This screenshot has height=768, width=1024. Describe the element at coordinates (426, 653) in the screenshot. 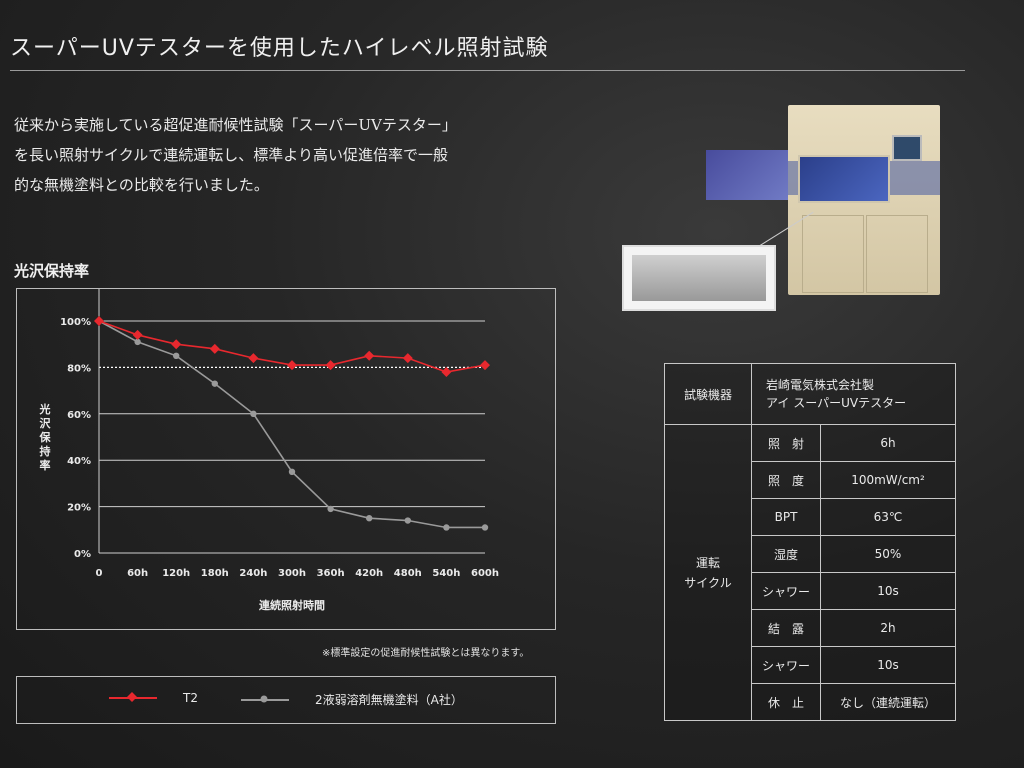

I see `chart-footnote: ※標準設定の促進耐候性試験とは異なります。` at that location.